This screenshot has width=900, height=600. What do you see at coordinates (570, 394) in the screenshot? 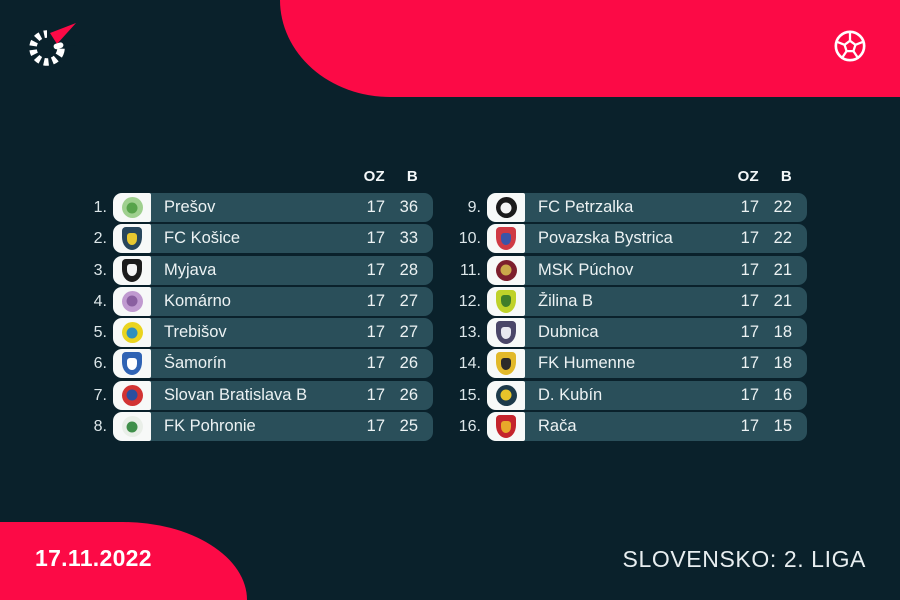
I see `team-name: D. Kubín` at bounding box center [570, 394].